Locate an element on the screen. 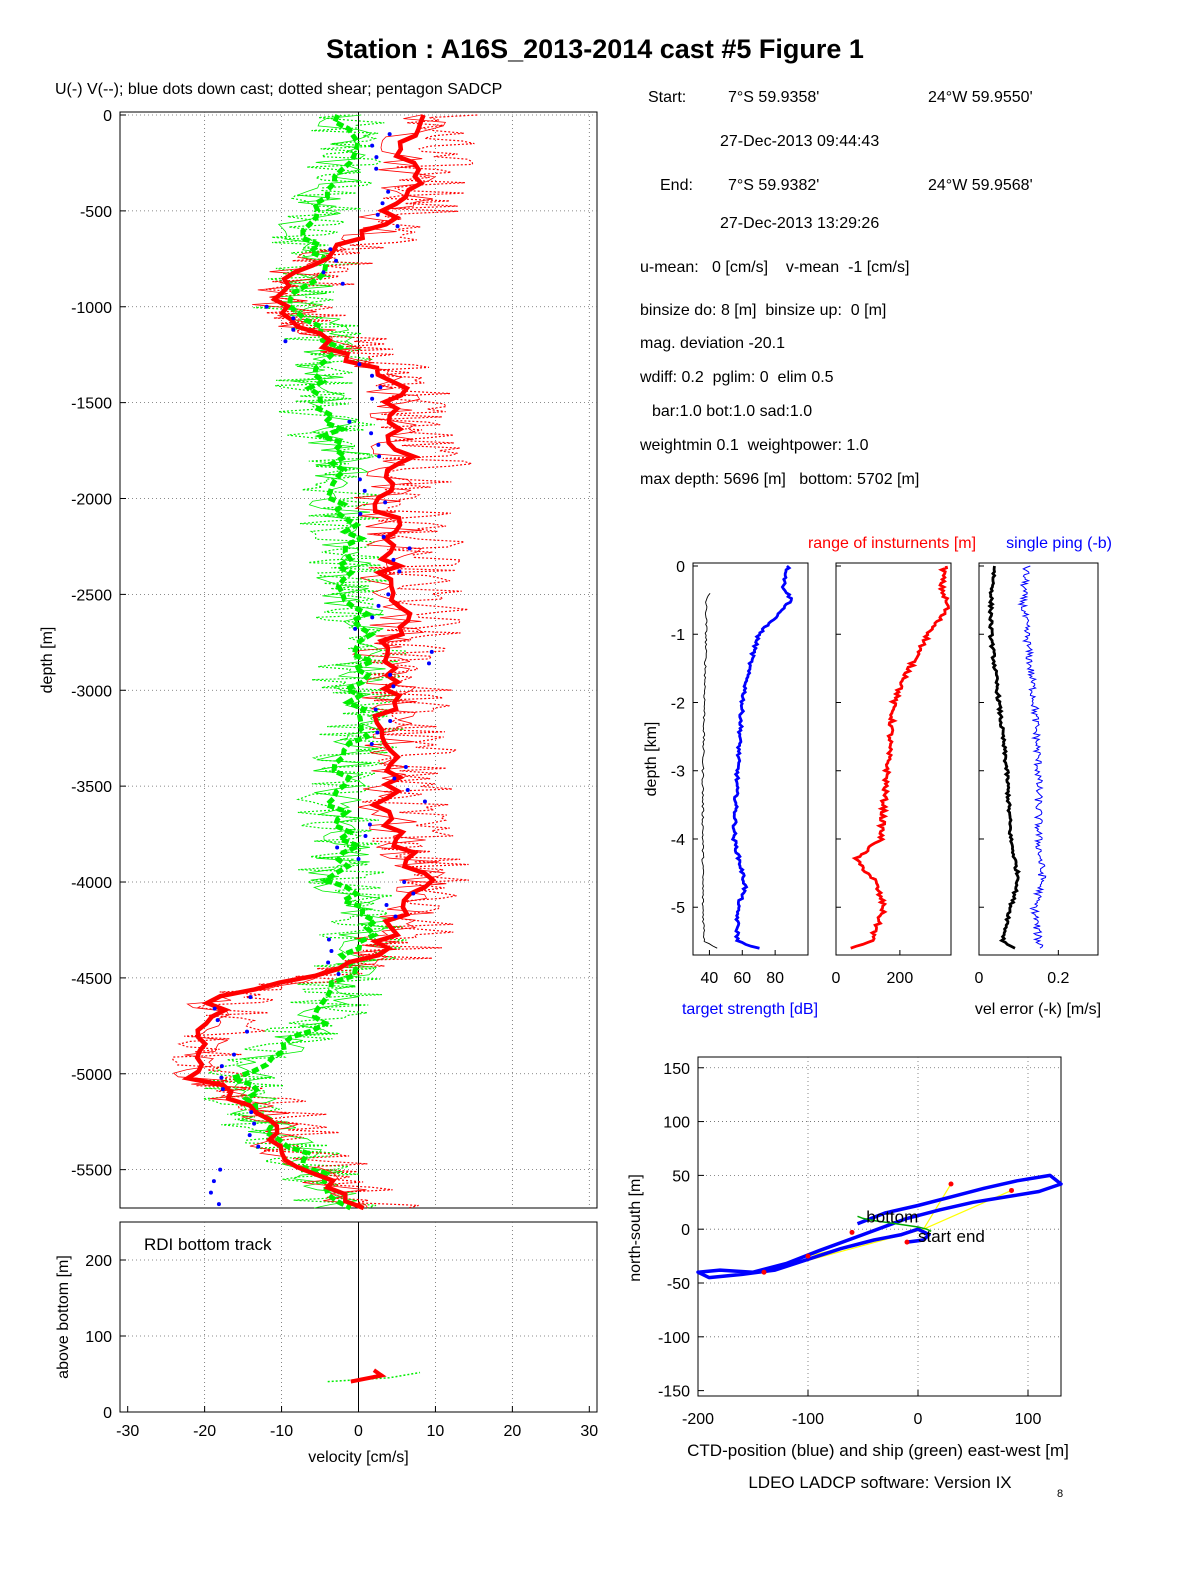  start-time: 27-Dec-2013 09:44:43 is located at coordinates (799, 141).